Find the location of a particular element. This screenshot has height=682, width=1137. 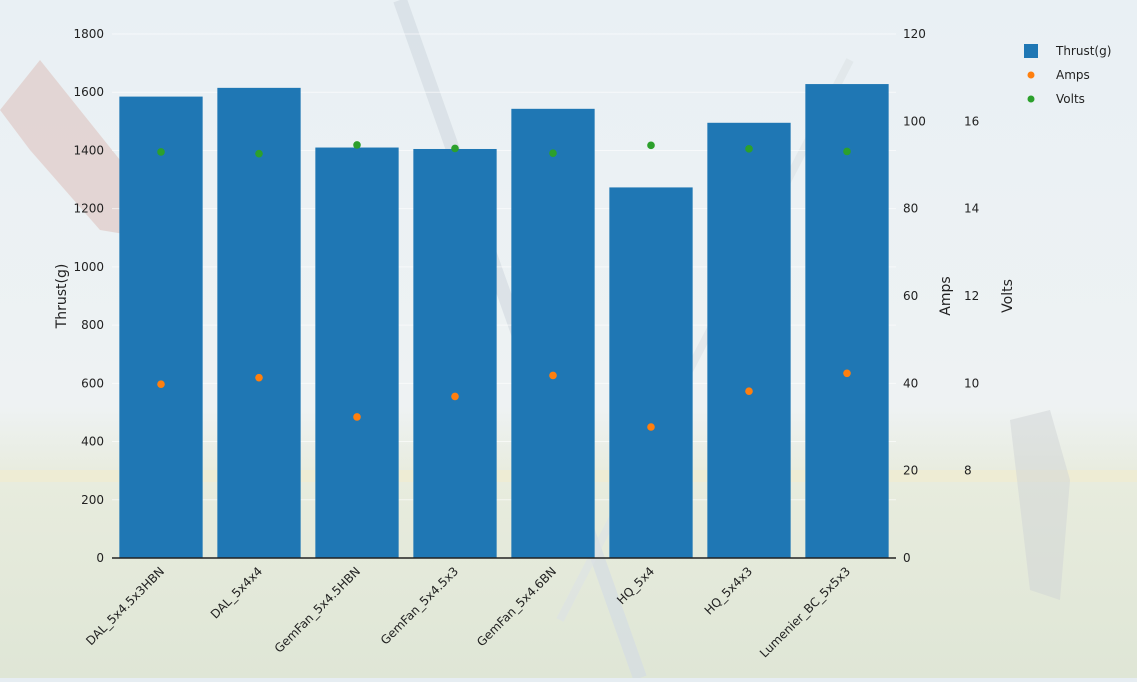

left-tick-label: 200 is located at coordinates (92, 500).